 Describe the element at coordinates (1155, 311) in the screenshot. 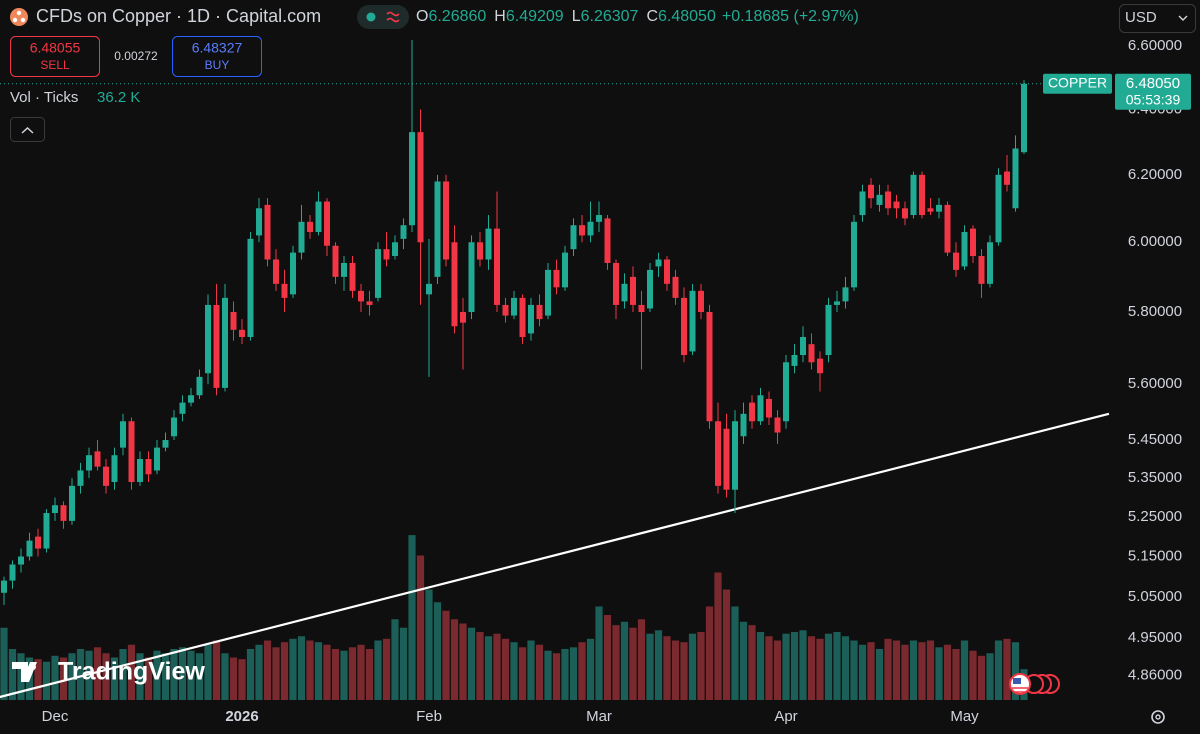

I see `y-tick-label: 5.80000` at that location.